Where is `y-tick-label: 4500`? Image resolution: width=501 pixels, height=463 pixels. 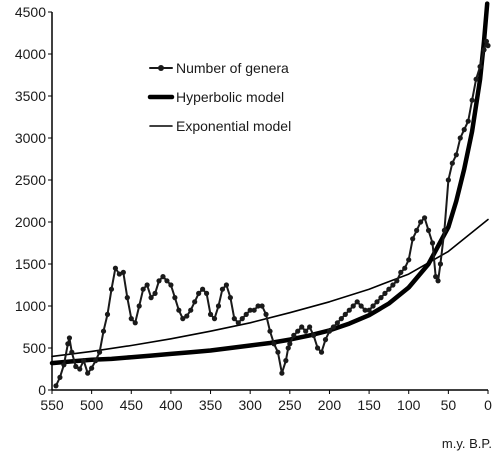 y-tick-label: 4500 is located at coordinates (30, 12).